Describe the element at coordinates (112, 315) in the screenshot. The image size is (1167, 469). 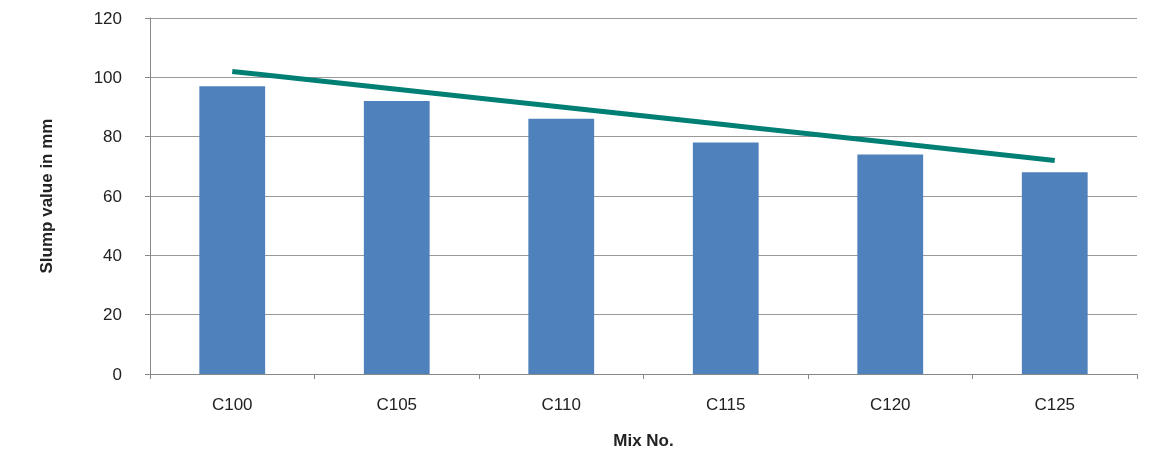
I see `y-tick-label: 20` at that location.